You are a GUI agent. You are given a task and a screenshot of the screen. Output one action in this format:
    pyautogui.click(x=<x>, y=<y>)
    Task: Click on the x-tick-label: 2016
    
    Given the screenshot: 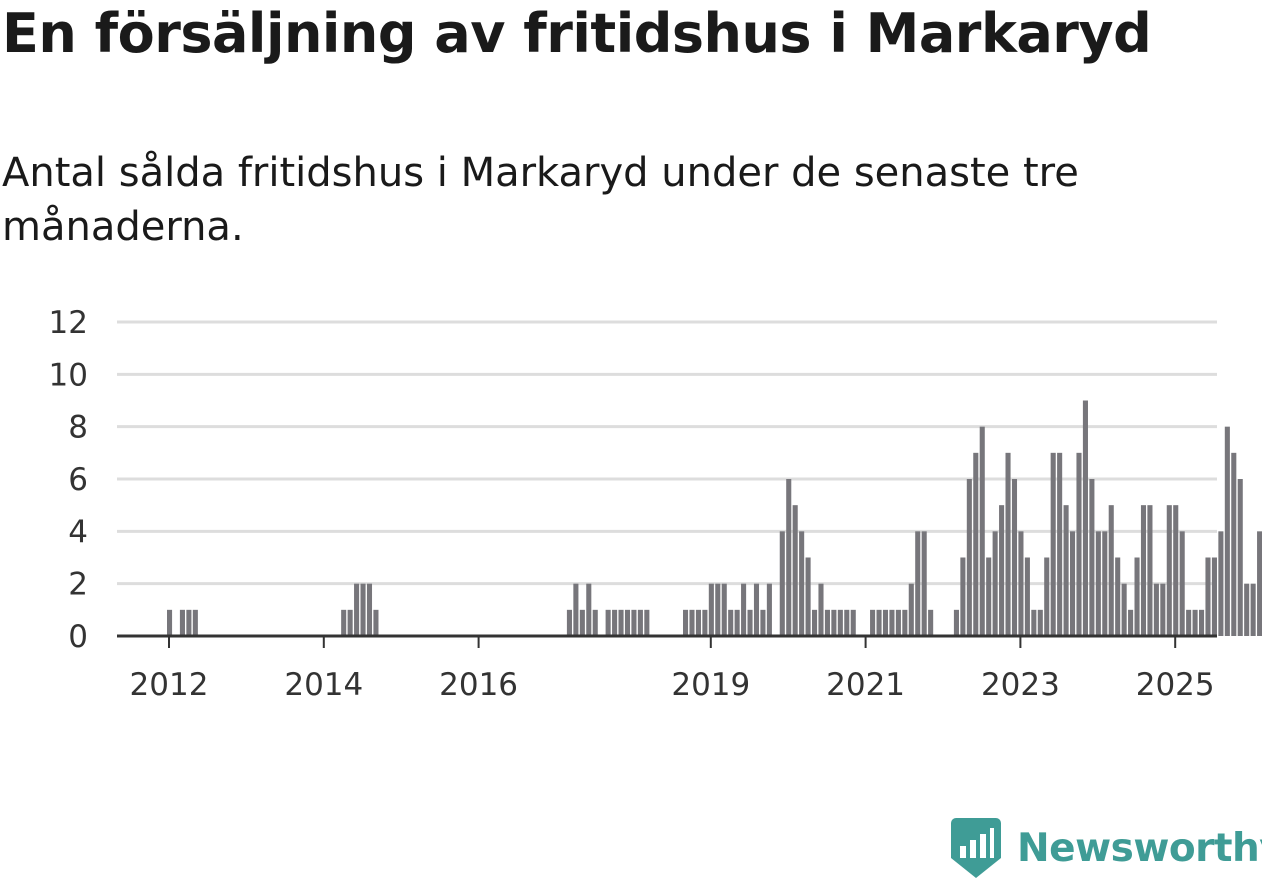 What is the action you would take?
    pyautogui.click(x=478, y=685)
    